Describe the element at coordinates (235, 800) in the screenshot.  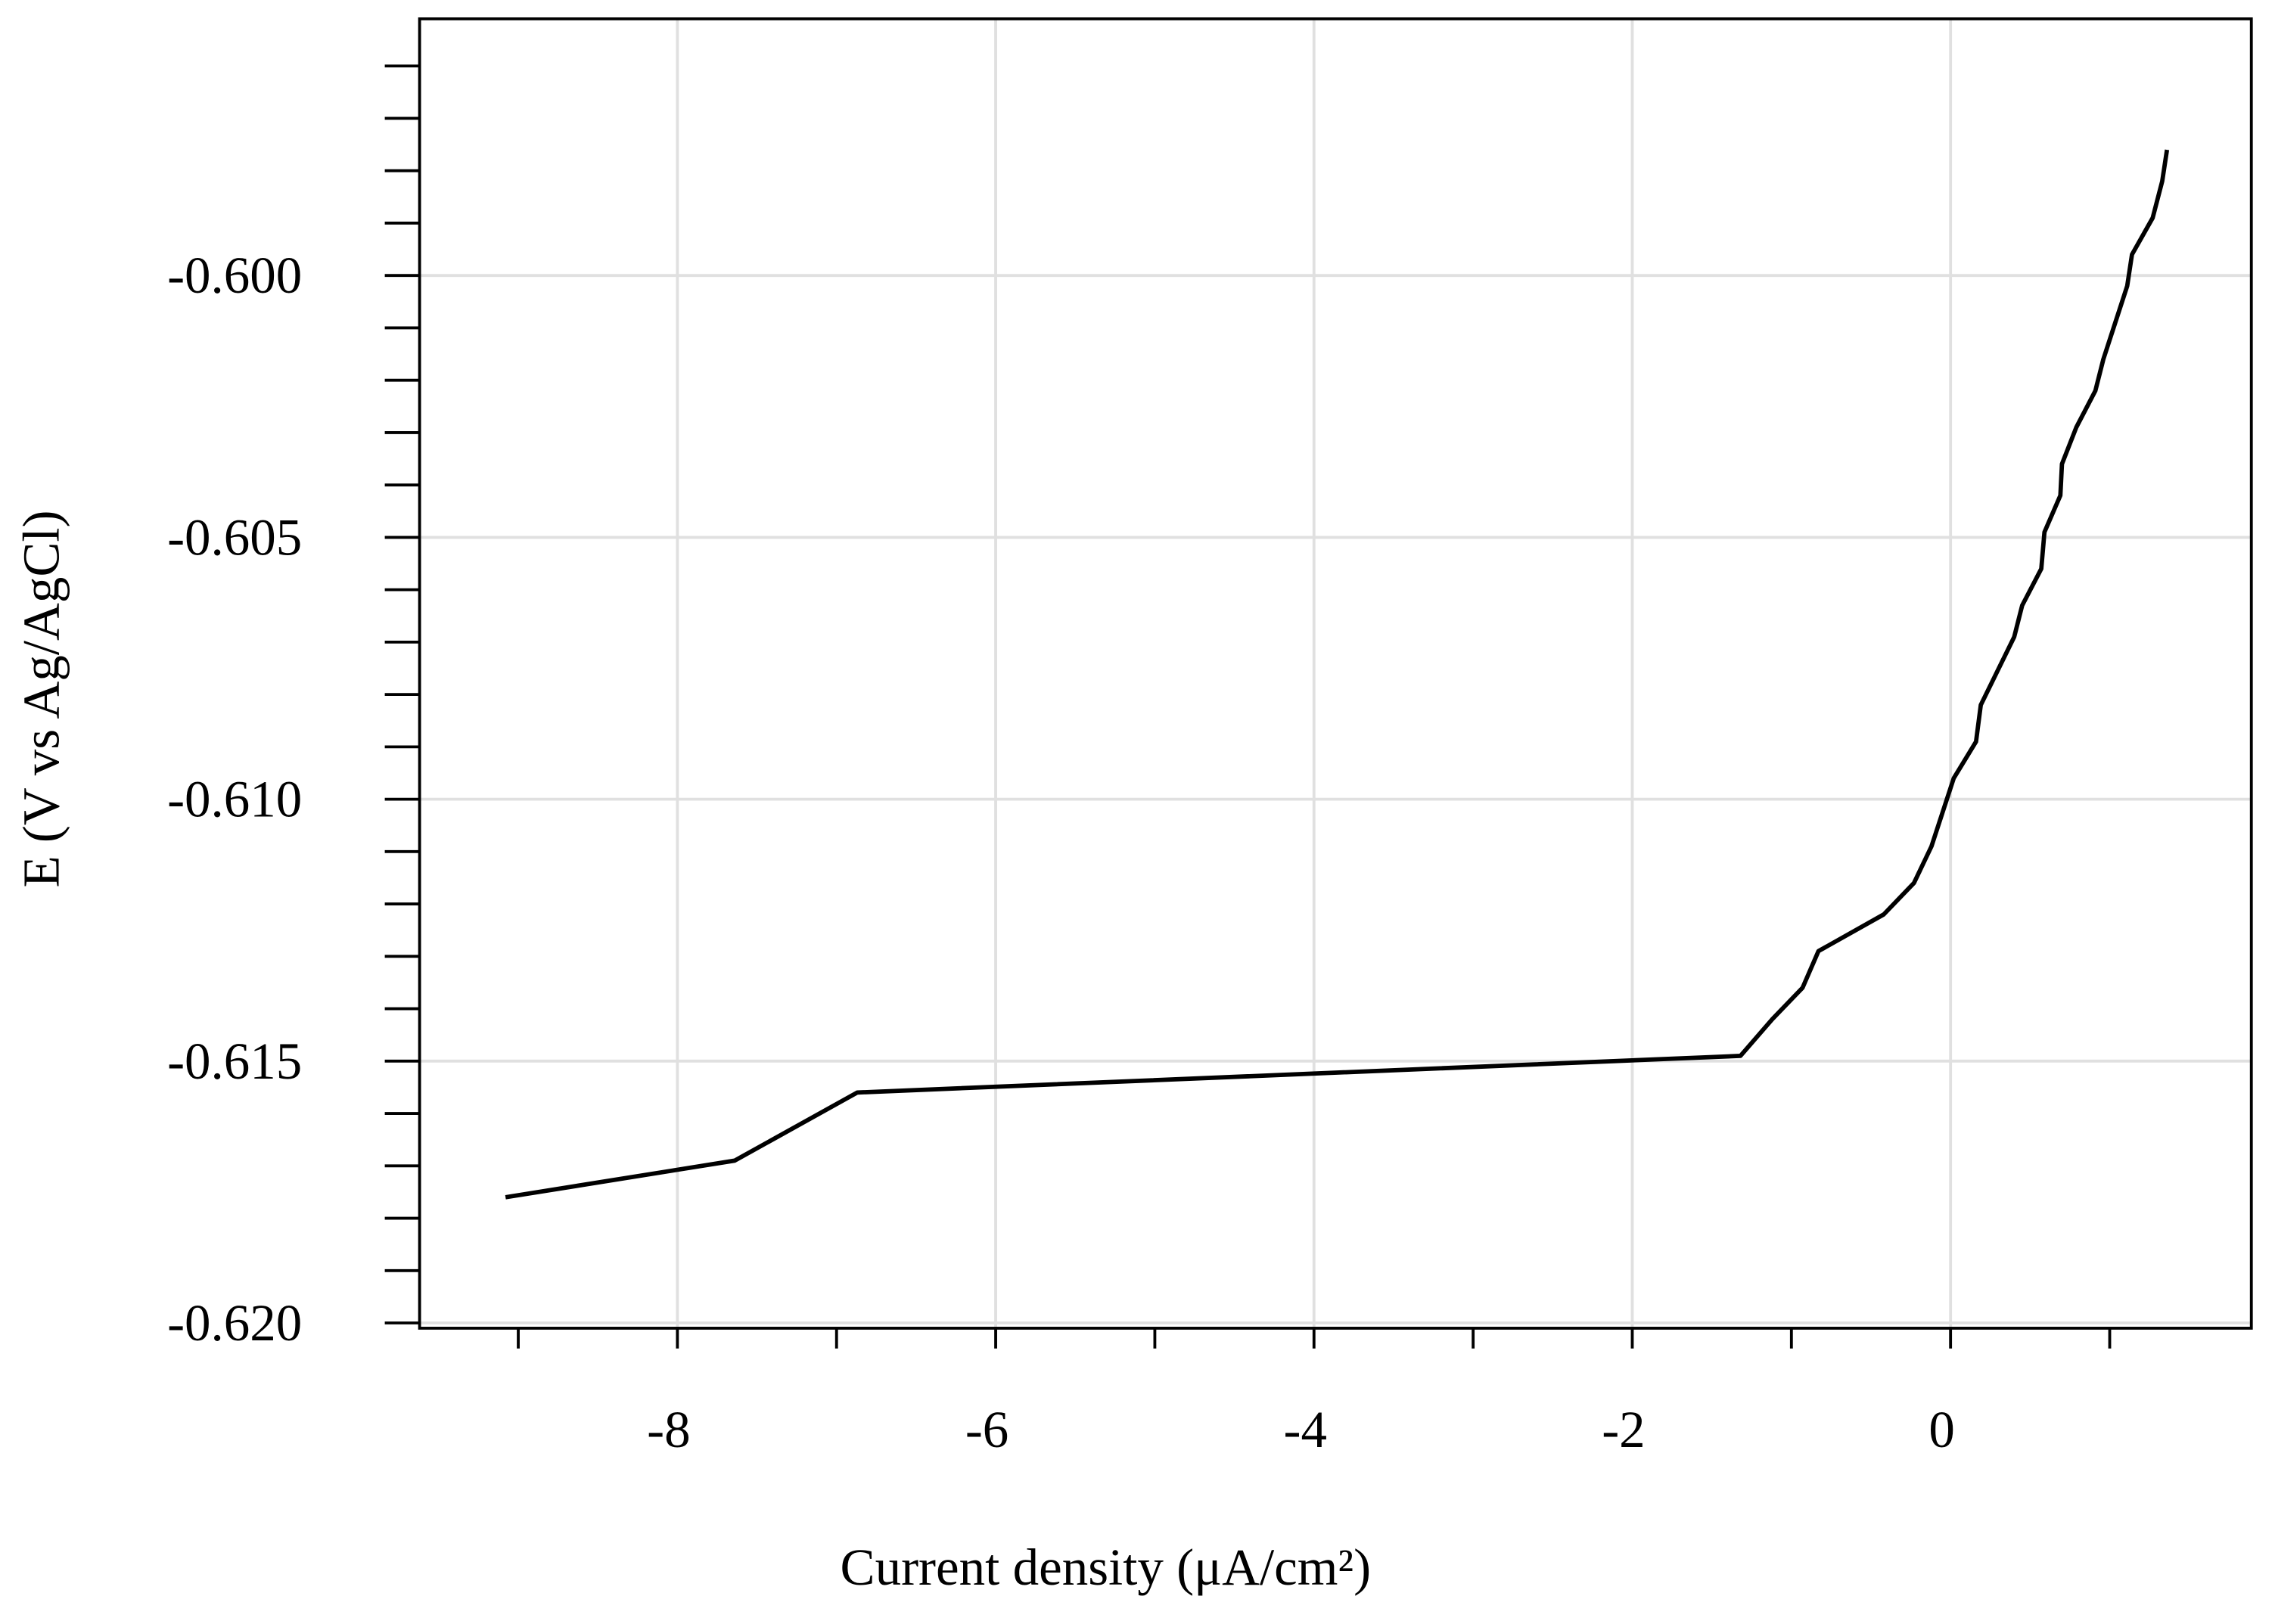
I see `y-tick-label: -0.610` at that location.